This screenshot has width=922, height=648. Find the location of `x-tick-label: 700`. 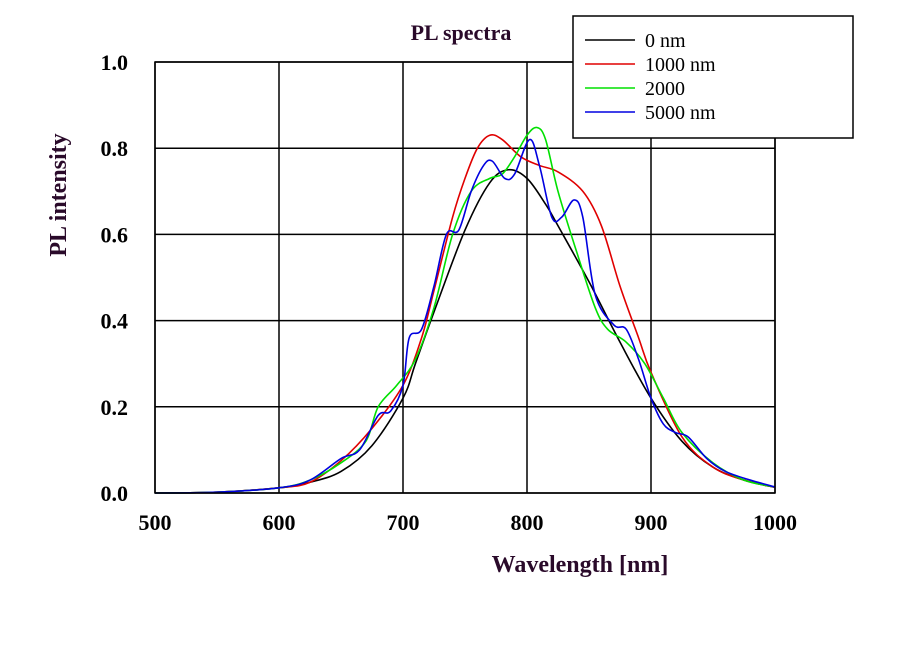

x-tick-label: 700 is located at coordinates (403, 522).